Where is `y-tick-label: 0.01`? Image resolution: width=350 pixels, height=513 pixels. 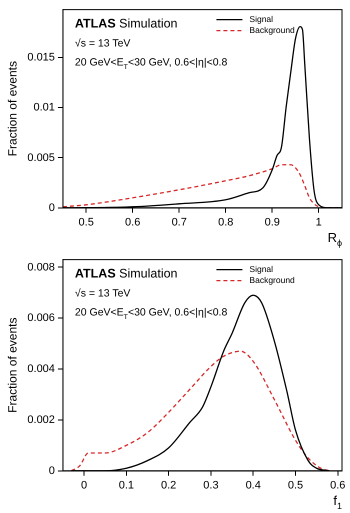
y-tick-label: 0.01 is located at coordinates (44, 108).